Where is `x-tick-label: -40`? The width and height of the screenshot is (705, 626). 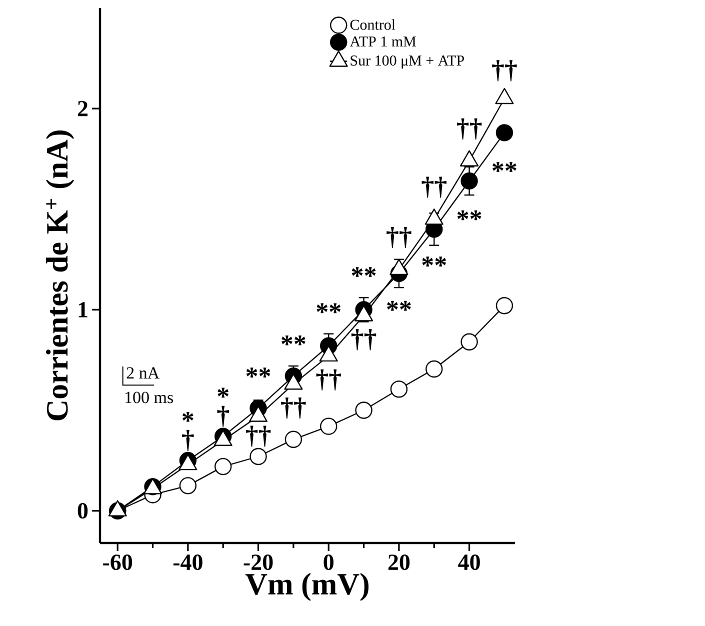
x-tick-label: -40 is located at coordinates (187, 562).